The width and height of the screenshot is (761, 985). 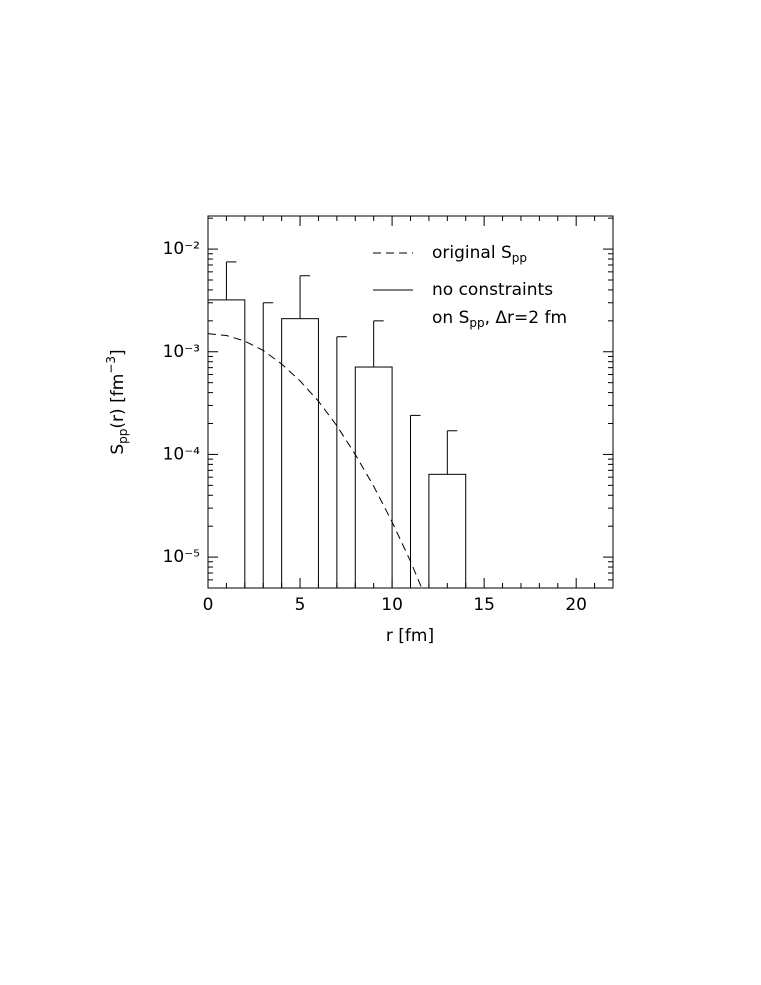 What do you see at coordinates (208, 605) in the screenshot?
I see `x-tick-label: 0` at bounding box center [208, 605].